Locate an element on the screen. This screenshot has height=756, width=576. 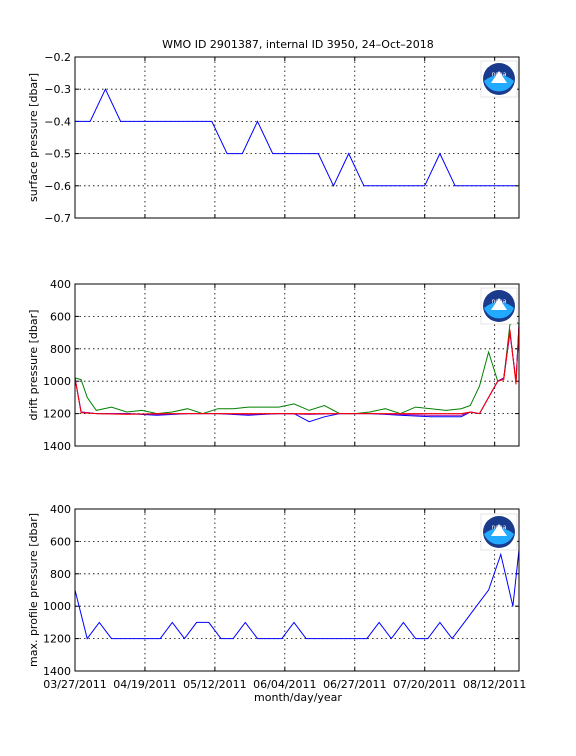
x-tick-label: 03/27/2011 is located at coordinates (74, 684).